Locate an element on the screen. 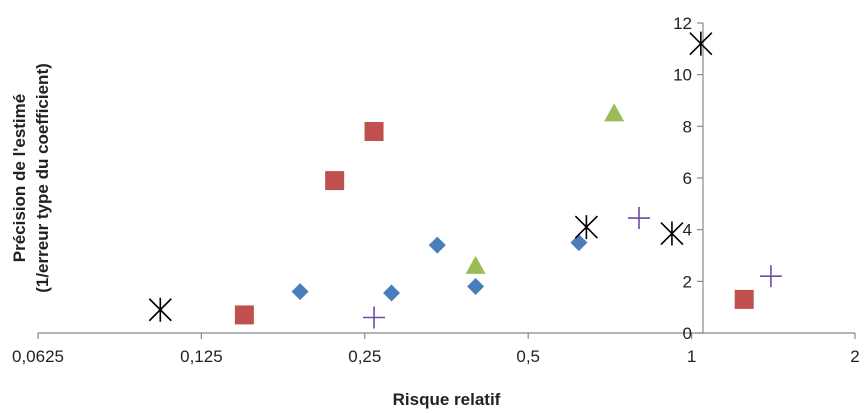 The width and height of the screenshot is (867, 413). x-tick-label: 0,0625 is located at coordinates (38, 356).